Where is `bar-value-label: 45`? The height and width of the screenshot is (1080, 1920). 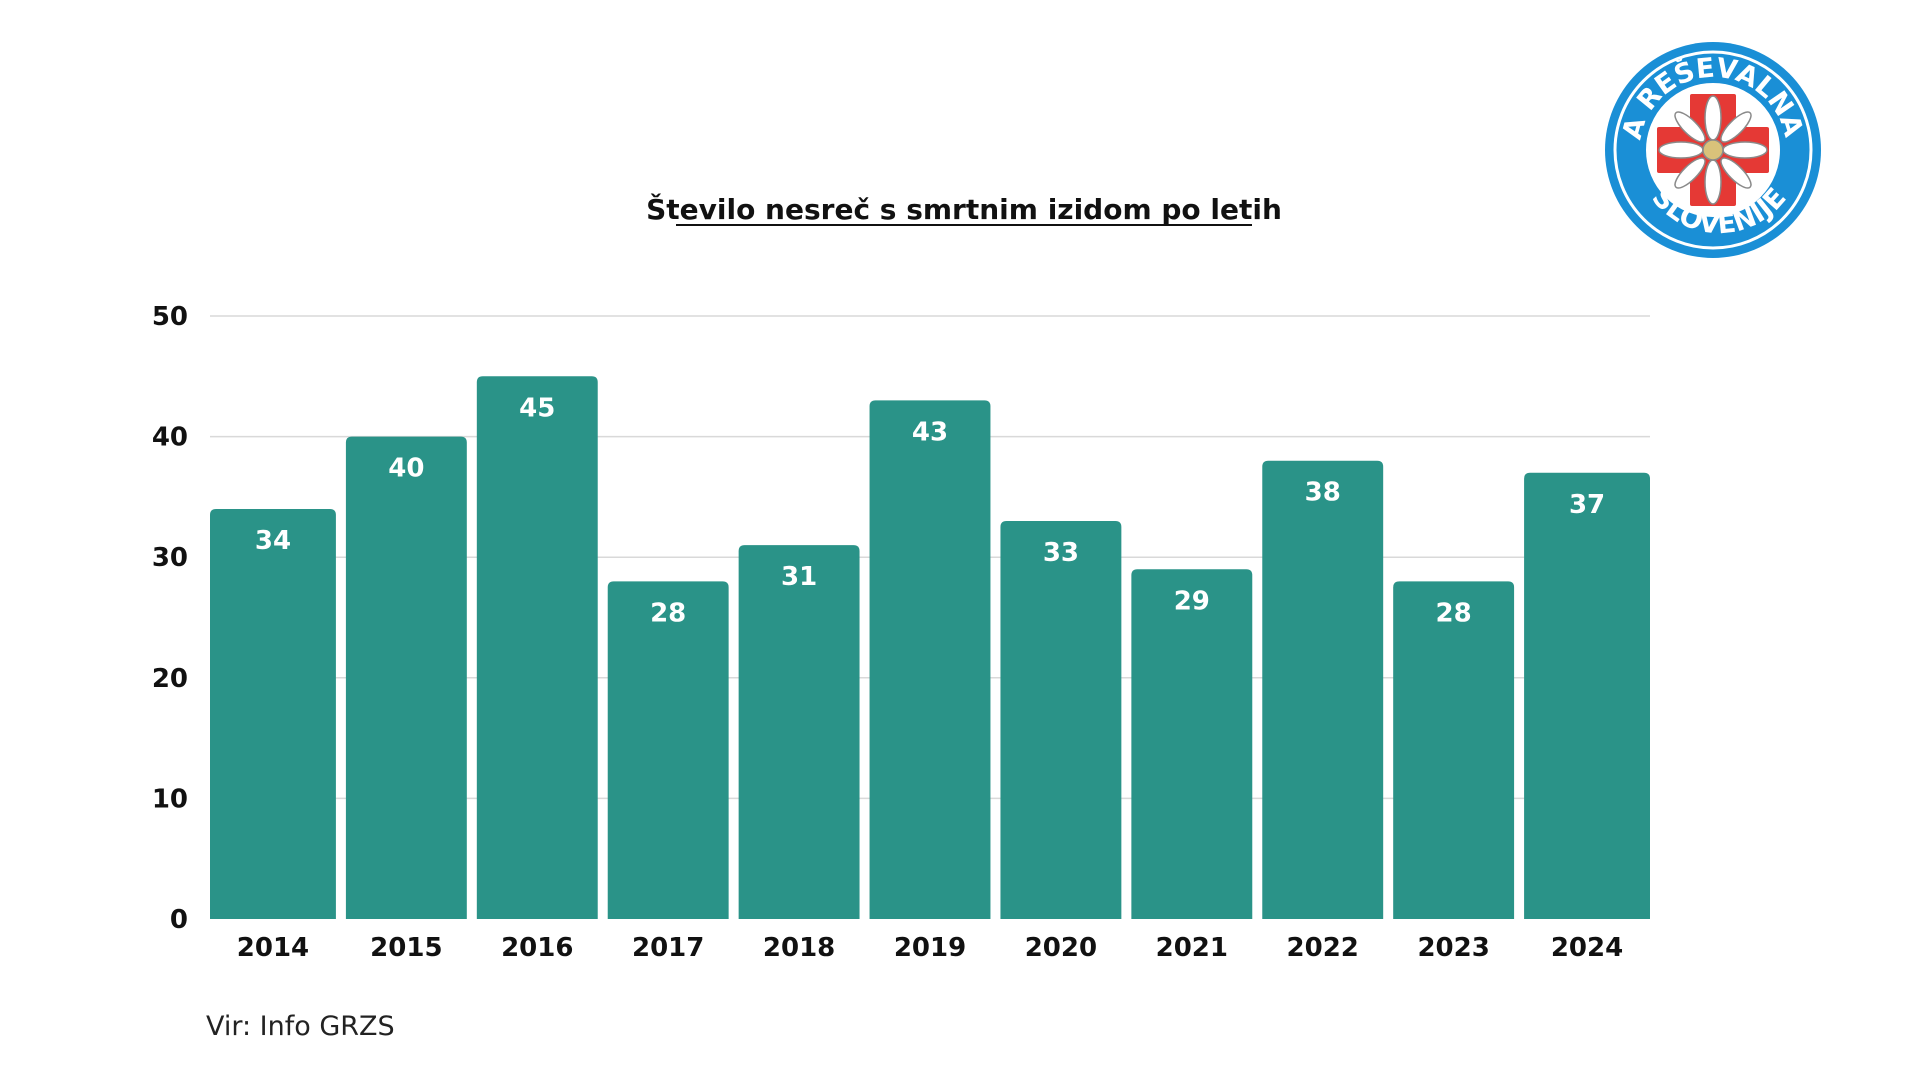 bar-value-label: 45 is located at coordinates (537, 408).